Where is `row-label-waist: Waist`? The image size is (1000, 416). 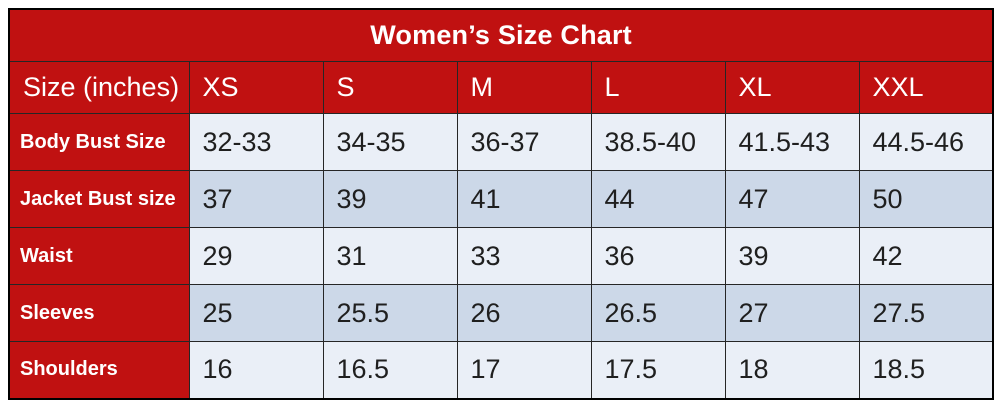
row-label-waist: Waist is located at coordinates (99, 256).